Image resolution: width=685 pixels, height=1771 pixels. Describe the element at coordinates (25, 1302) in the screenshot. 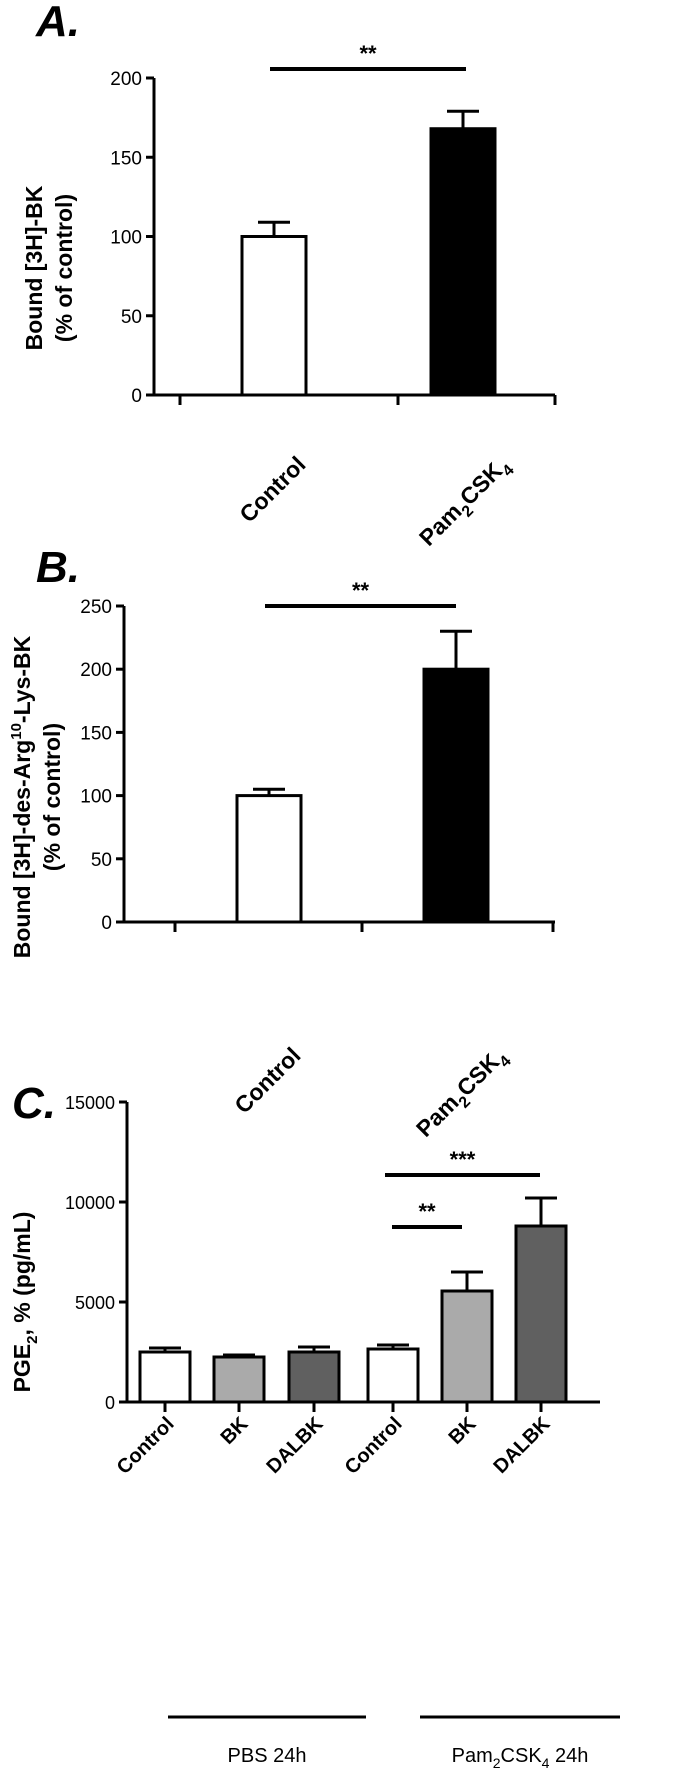

I see `panel-c-ylabel: PGE2, % (pg/mL)` at that location.